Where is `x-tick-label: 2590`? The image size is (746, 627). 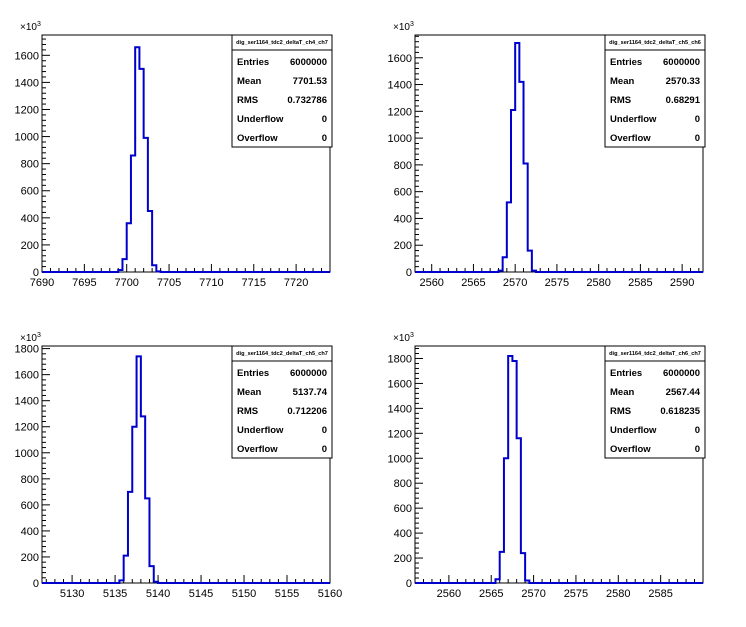
x-tick-label: 2590 is located at coordinates (682, 283).